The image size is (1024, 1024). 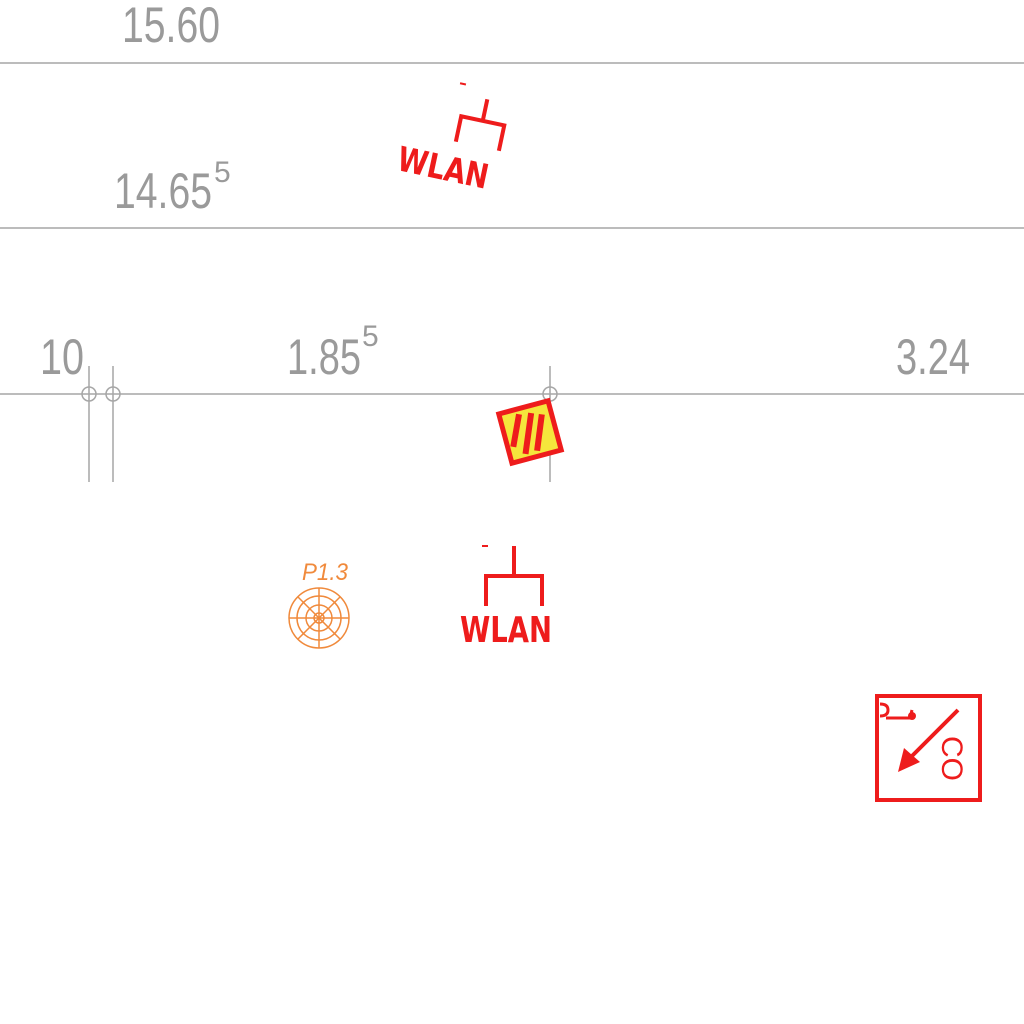 What do you see at coordinates (324, 357) in the screenshot?
I see `dimension-label-center: 1.85` at bounding box center [324, 357].